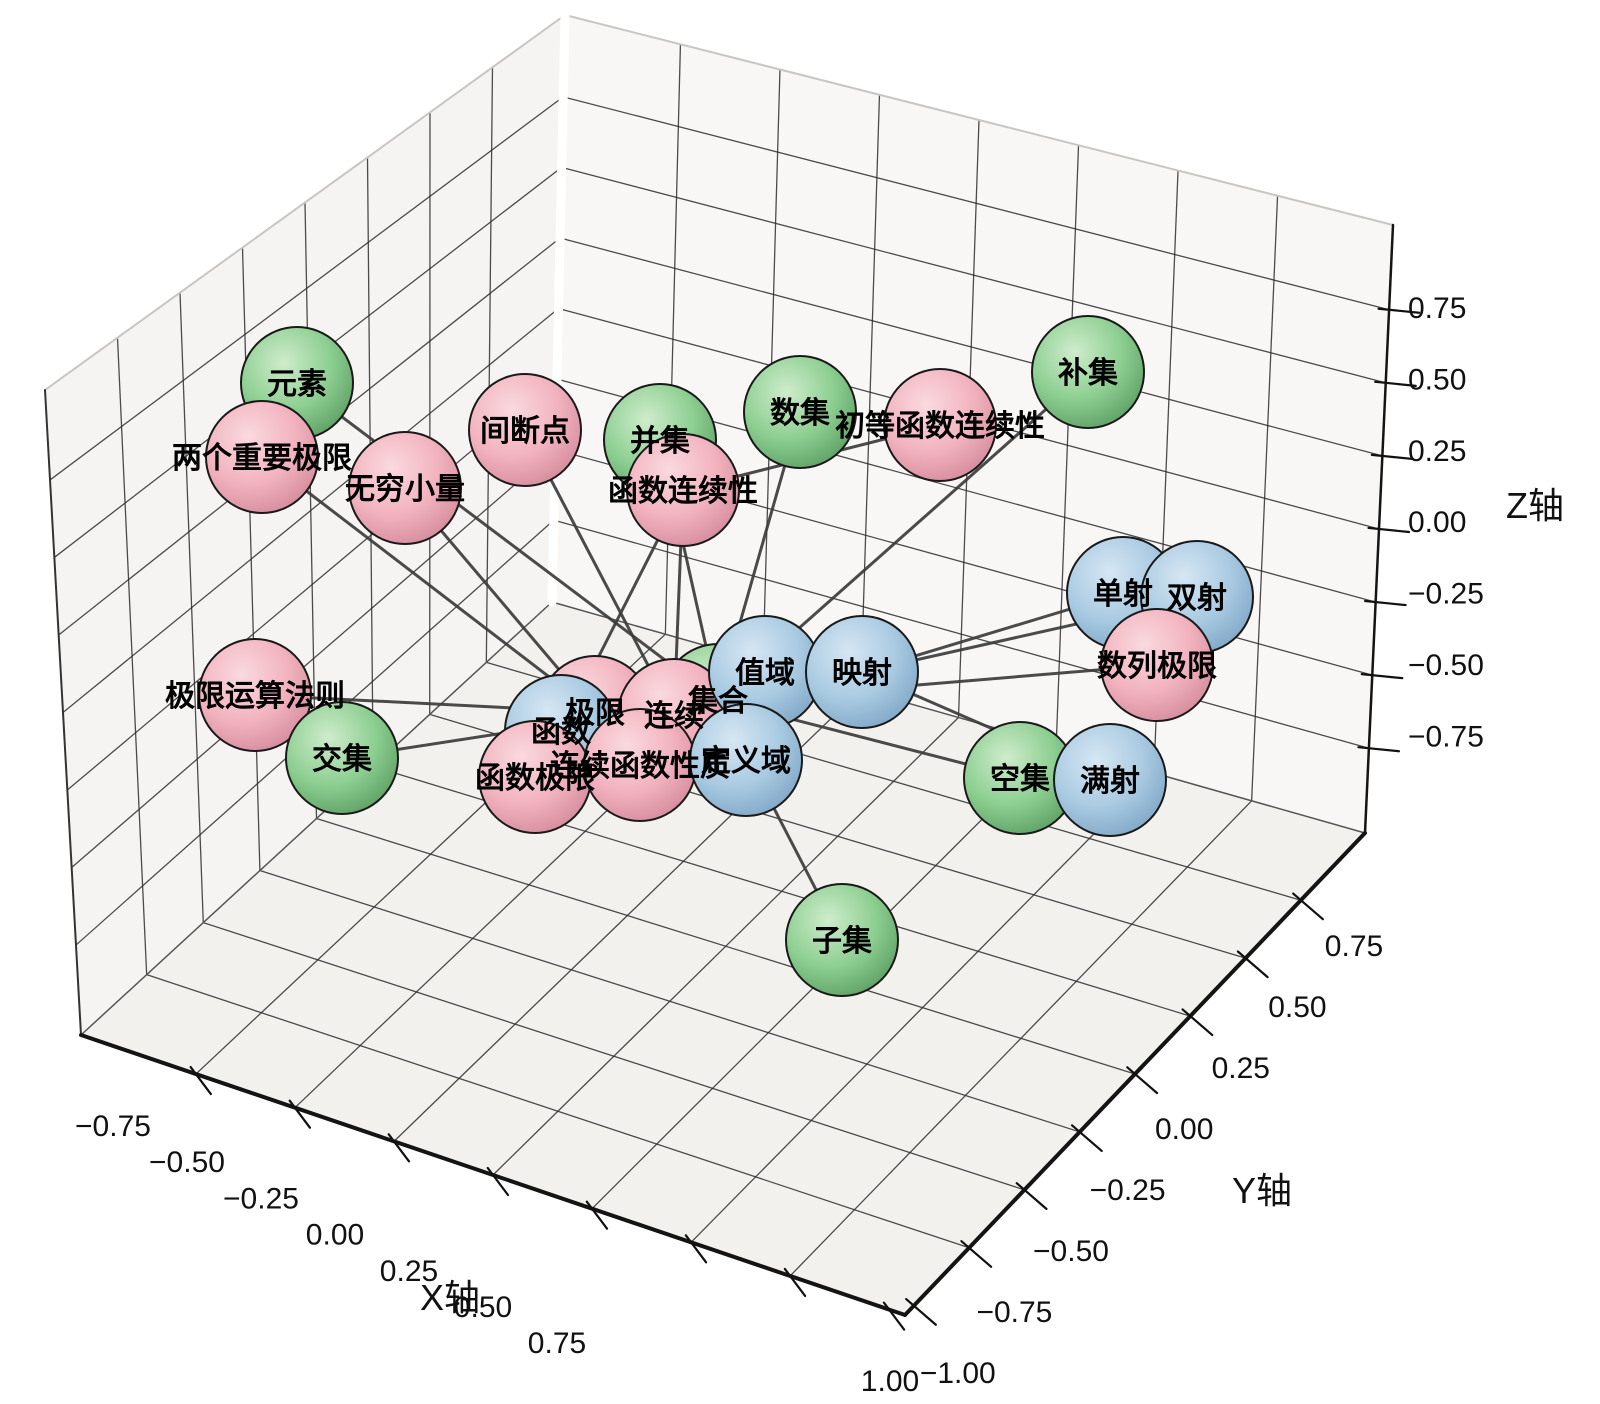 The height and width of the screenshot is (1404, 1600). I want to click on node-交集, so click(342, 758).